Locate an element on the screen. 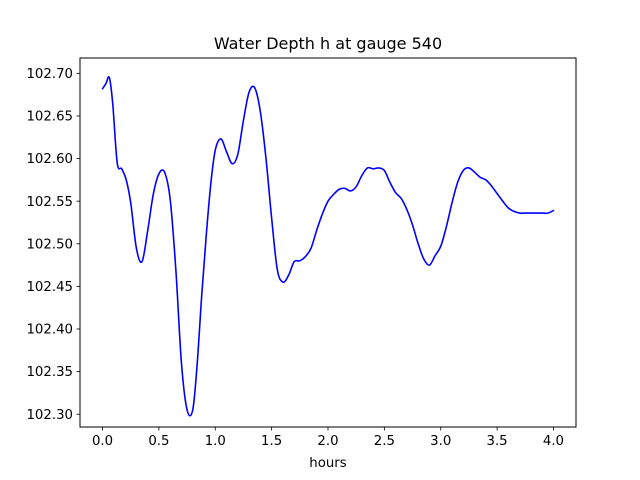 The height and width of the screenshot is (480, 640). y-tick-label: 102.55 is located at coordinates (49, 202).